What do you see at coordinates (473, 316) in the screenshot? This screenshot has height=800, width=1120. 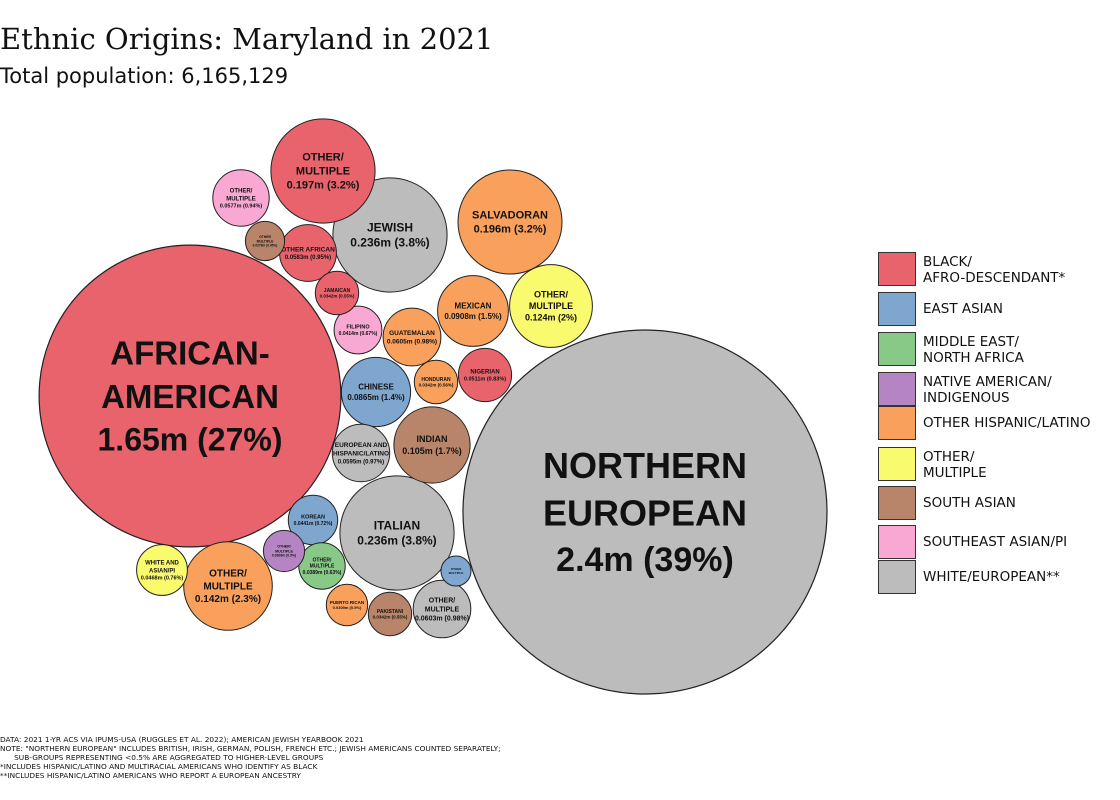 I see `bubble-label: 0.0908m (1.5%)` at bounding box center [473, 316].